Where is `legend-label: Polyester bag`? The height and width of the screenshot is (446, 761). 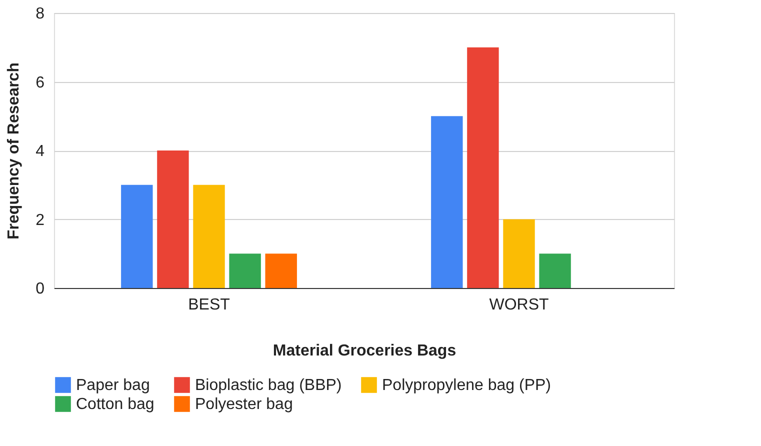
legend-label: Polyester bag is located at coordinates (244, 404).